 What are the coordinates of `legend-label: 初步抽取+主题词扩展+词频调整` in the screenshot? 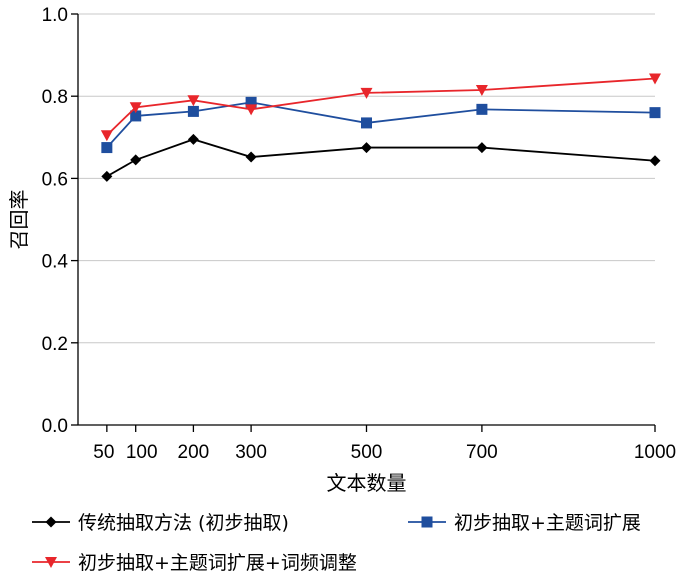 It's located at (217, 563).